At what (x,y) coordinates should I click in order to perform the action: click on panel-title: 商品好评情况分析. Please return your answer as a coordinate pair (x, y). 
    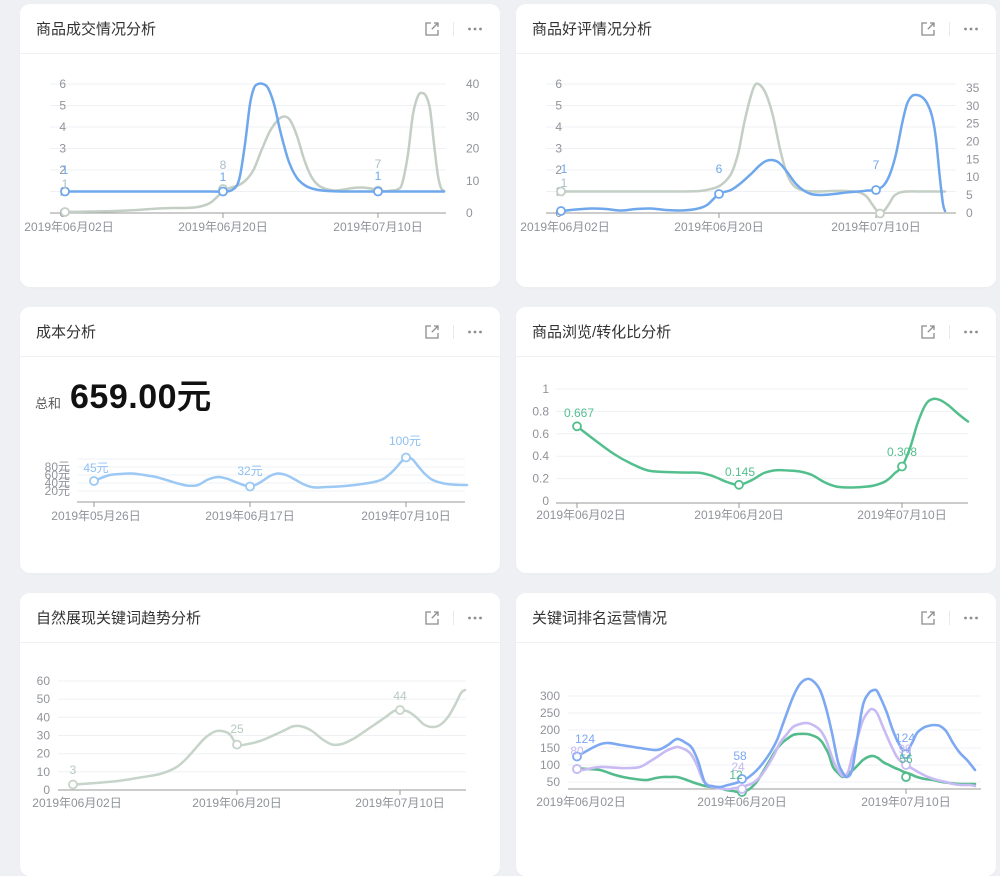
    Looking at the image, I should click on (592, 29).